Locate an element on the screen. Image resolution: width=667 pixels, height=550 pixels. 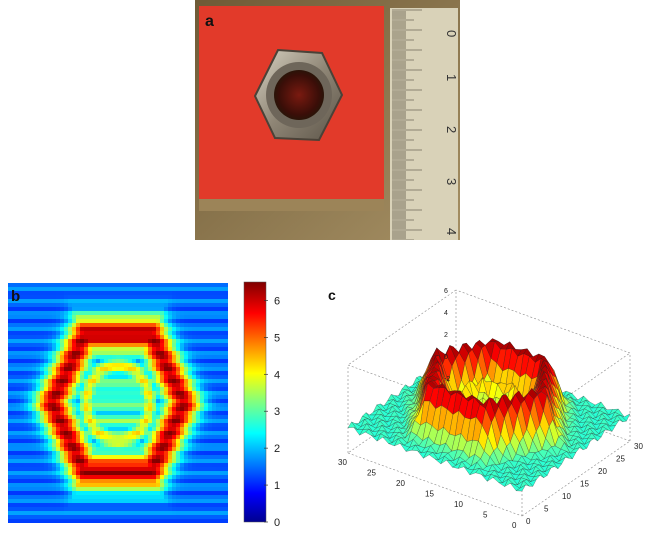
ruler-label: 1 is located at coordinates (451, 77).